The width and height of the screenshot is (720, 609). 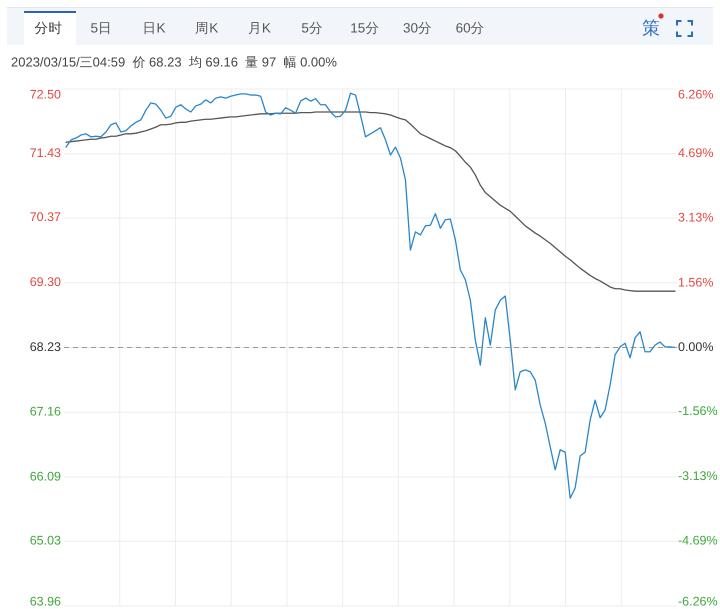 What do you see at coordinates (470, 28) in the screenshot?
I see `text: 60分` at bounding box center [470, 28].